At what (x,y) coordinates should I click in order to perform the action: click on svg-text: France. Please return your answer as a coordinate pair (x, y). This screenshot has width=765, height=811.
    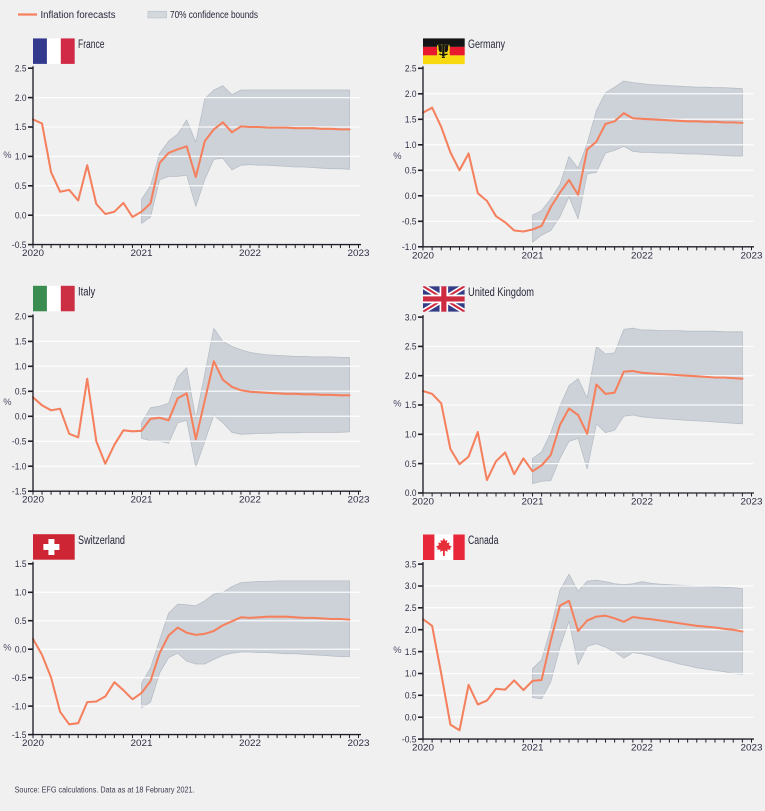
    Looking at the image, I should click on (91, 45).